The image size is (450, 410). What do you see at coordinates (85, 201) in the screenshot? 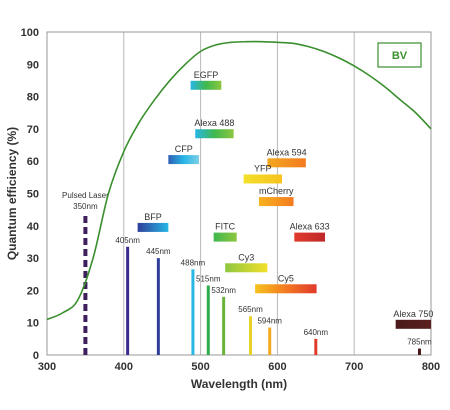
I see `laser-label-0: Pulsed Laser 350nm` at bounding box center [85, 201].